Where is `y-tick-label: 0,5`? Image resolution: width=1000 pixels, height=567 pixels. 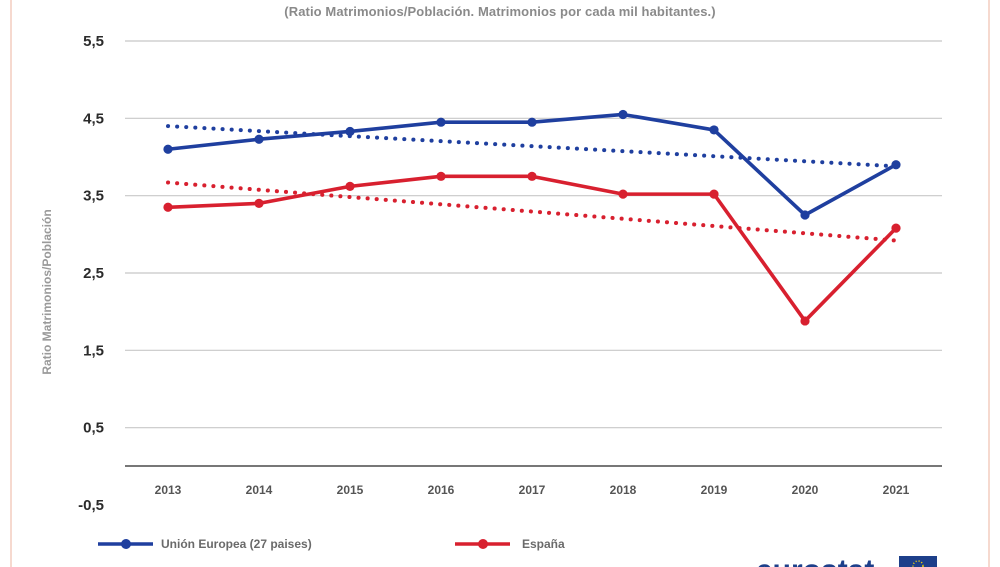
y-tick-label: 0,5 is located at coordinates (93, 428).